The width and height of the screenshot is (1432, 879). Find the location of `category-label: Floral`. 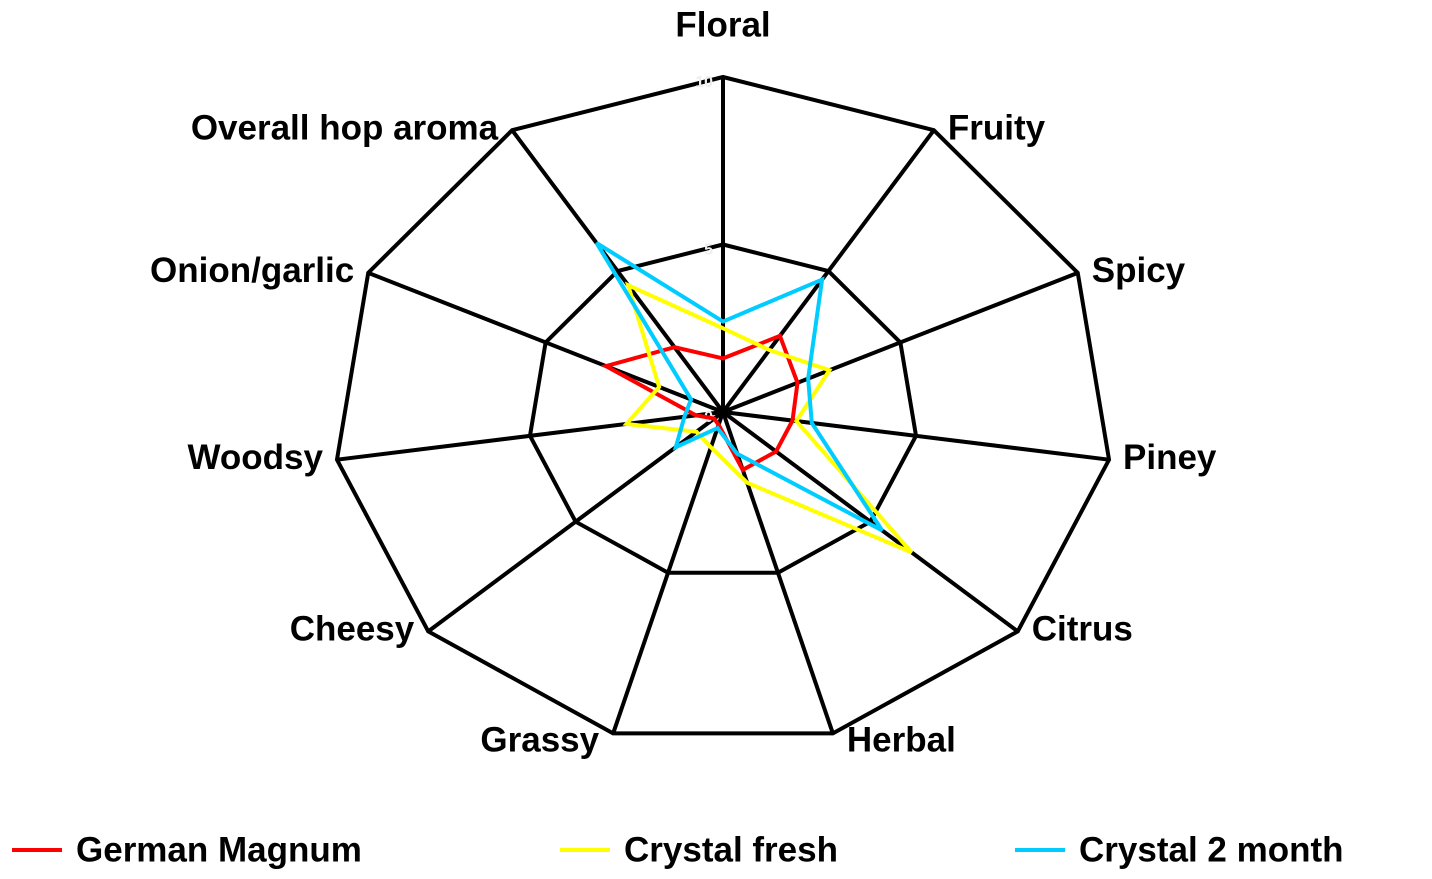

category-label: Floral is located at coordinates (722, 24).